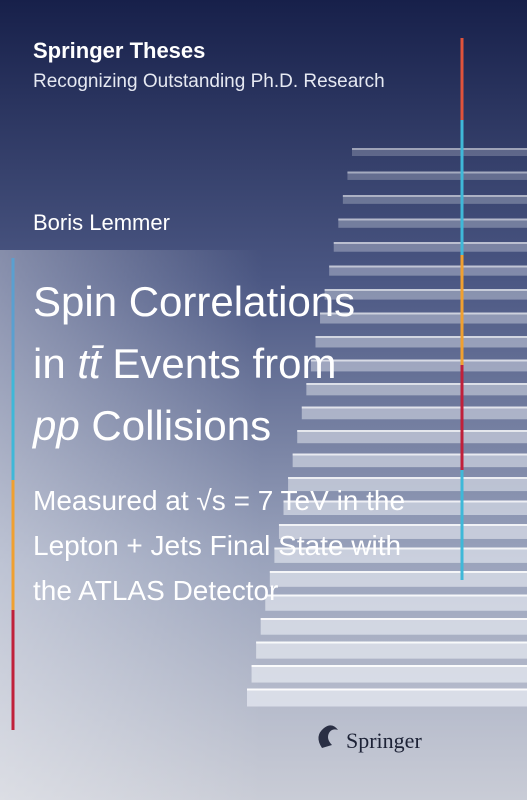 Image resolution: width=527 pixels, height=800 pixels. I want to click on publisher: Springer, so click(384, 740).